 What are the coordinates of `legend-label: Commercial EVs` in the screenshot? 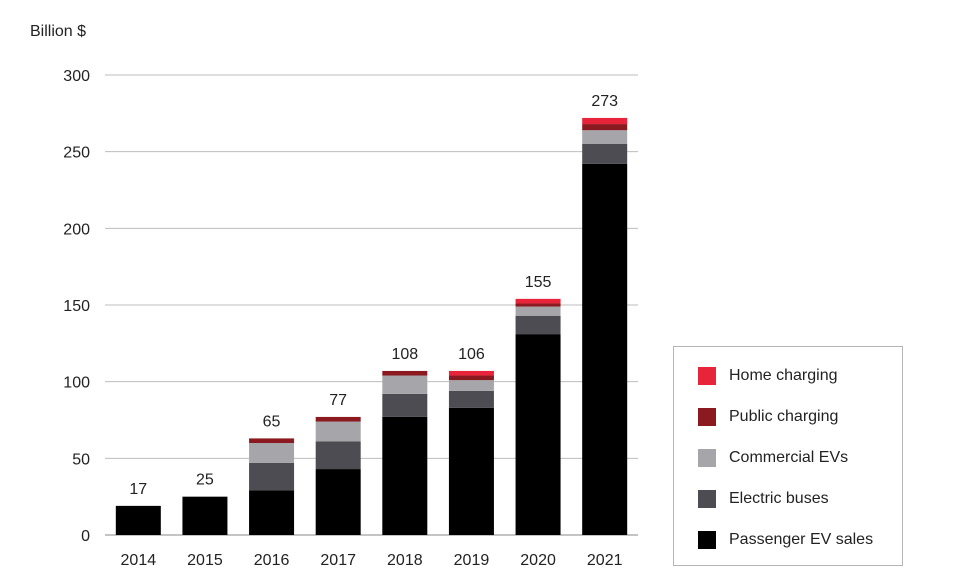 It's located at (789, 457).